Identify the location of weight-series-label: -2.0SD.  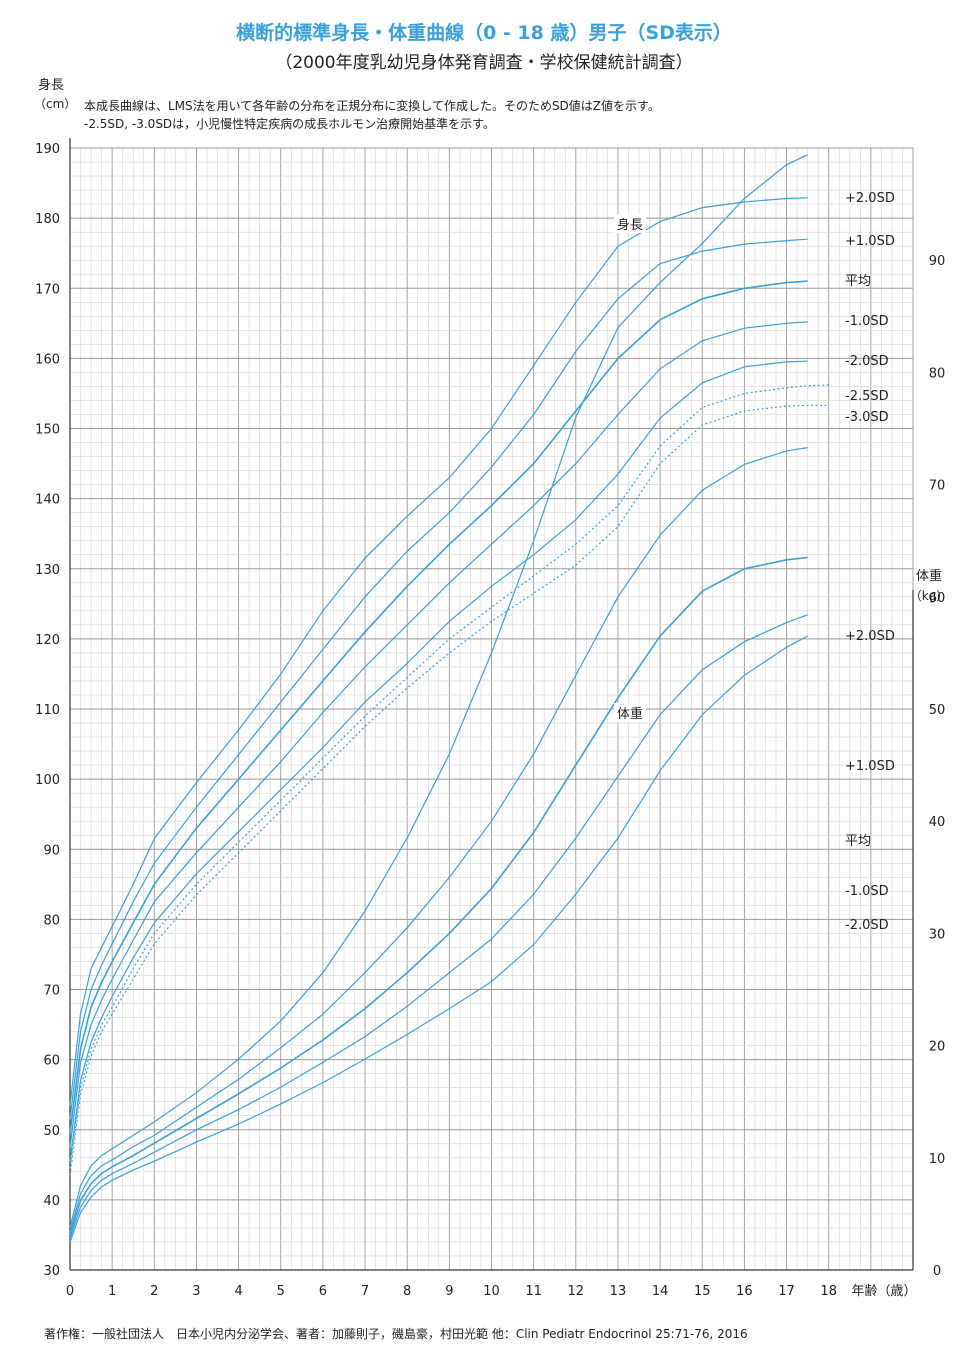
(867, 925).